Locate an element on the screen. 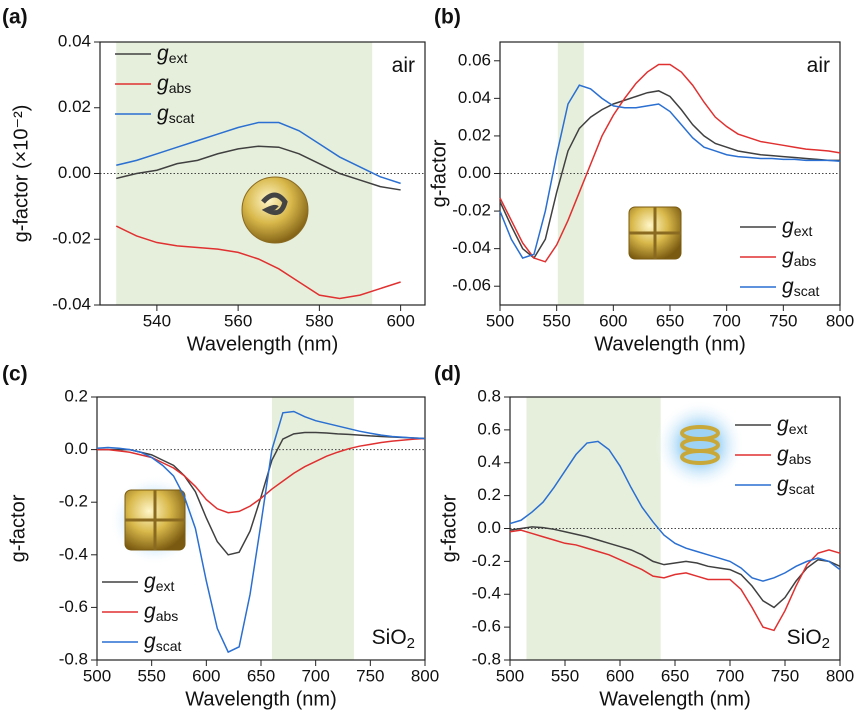 The height and width of the screenshot is (714, 861). y-tick-label: 0.8 is located at coordinates (489, 395).